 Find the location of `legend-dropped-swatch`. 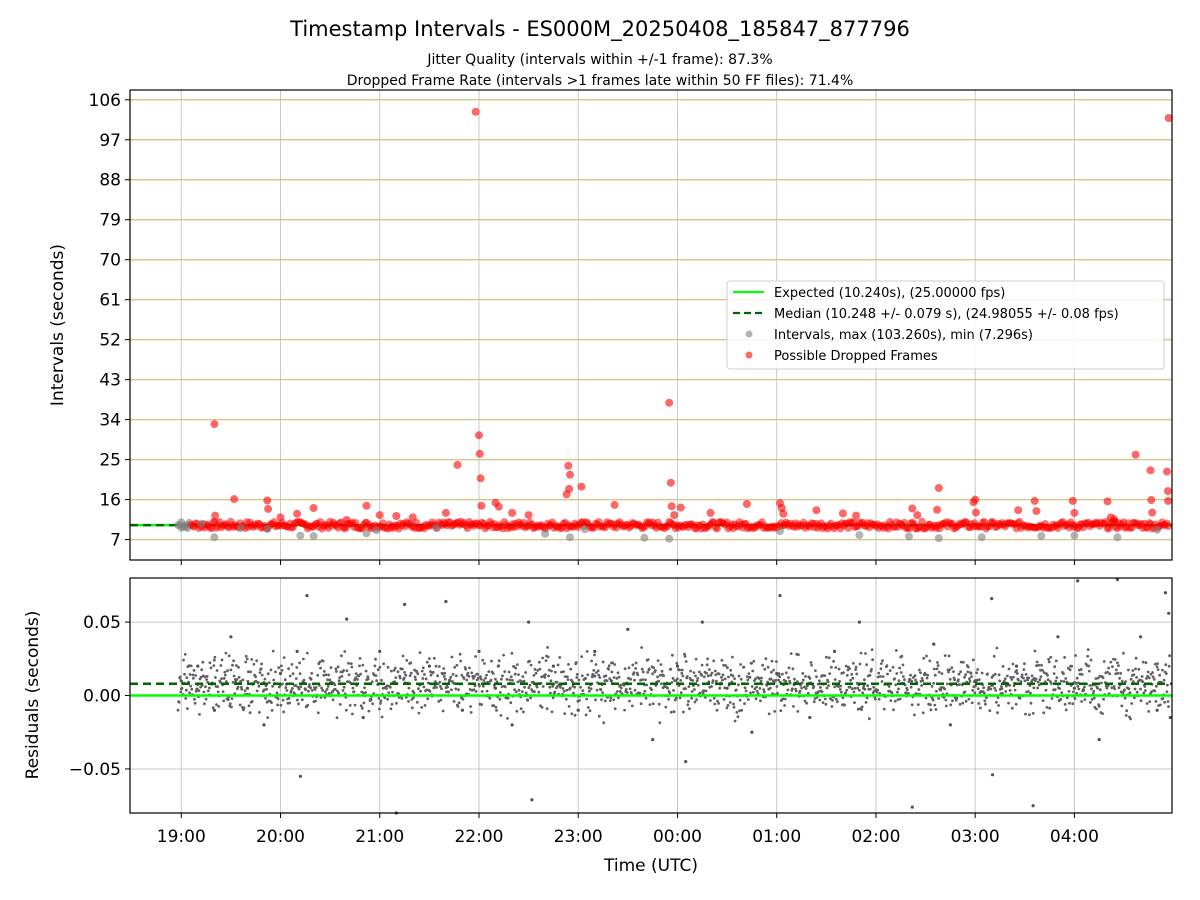

legend-dropped-swatch is located at coordinates (749, 355).